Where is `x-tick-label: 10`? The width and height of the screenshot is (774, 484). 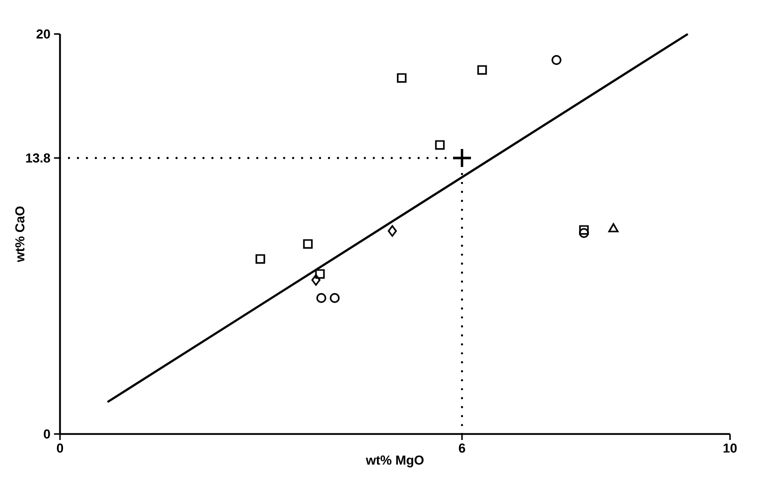 x-tick-label: 10 is located at coordinates (730, 448).